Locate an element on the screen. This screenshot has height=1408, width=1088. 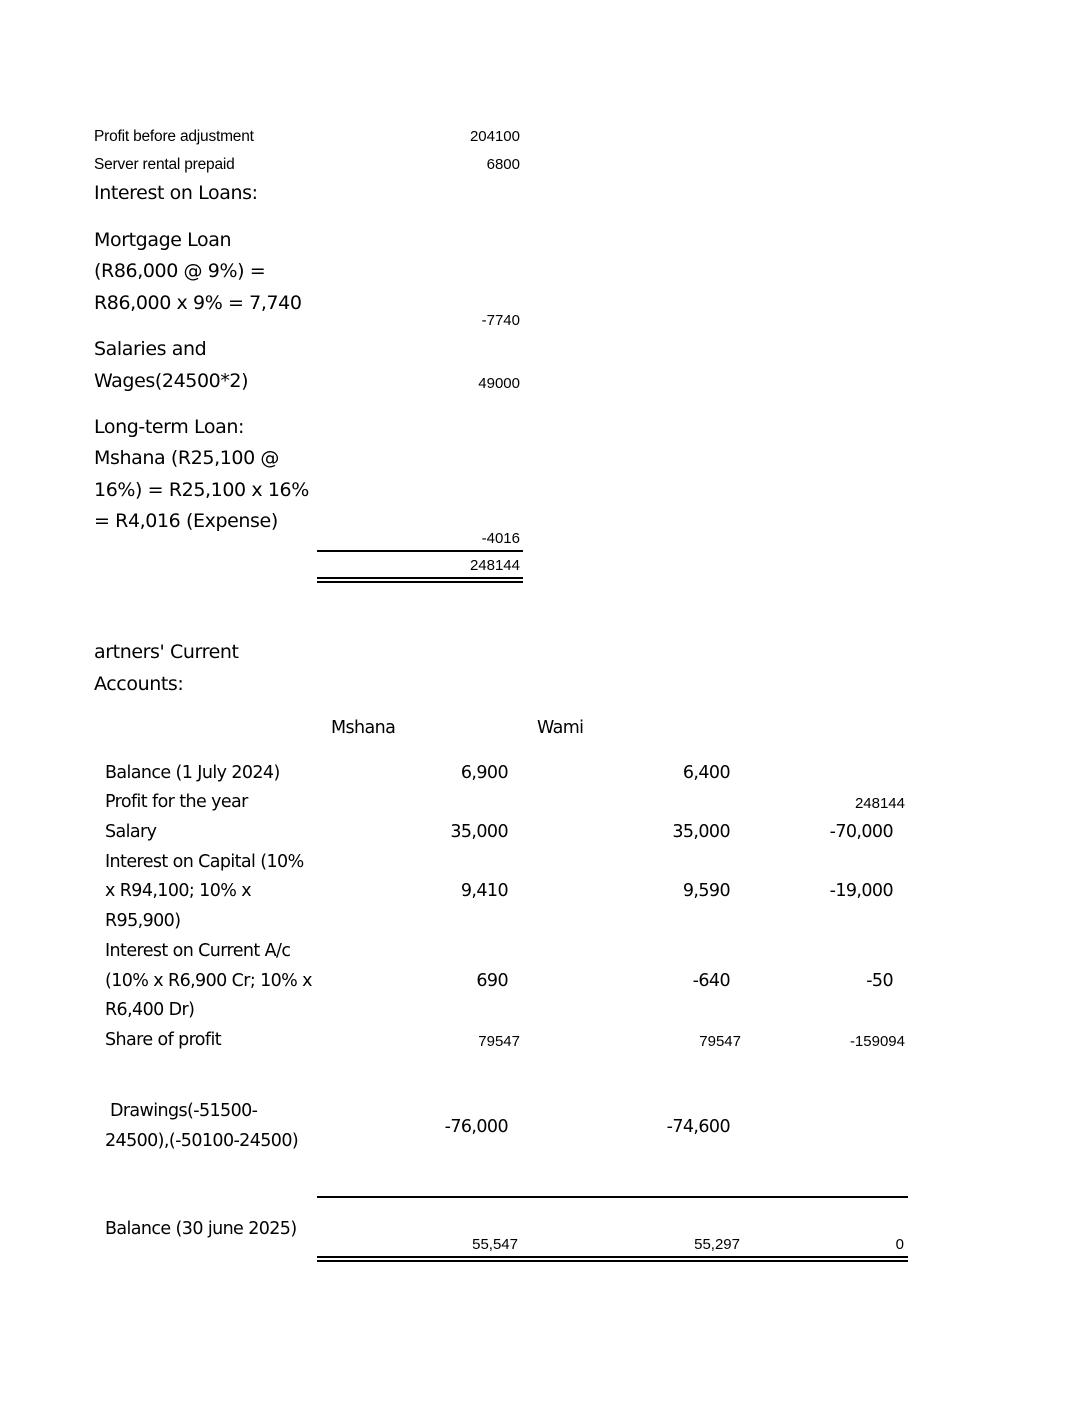
section-heading: artners' Current is located at coordinates (166, 652).